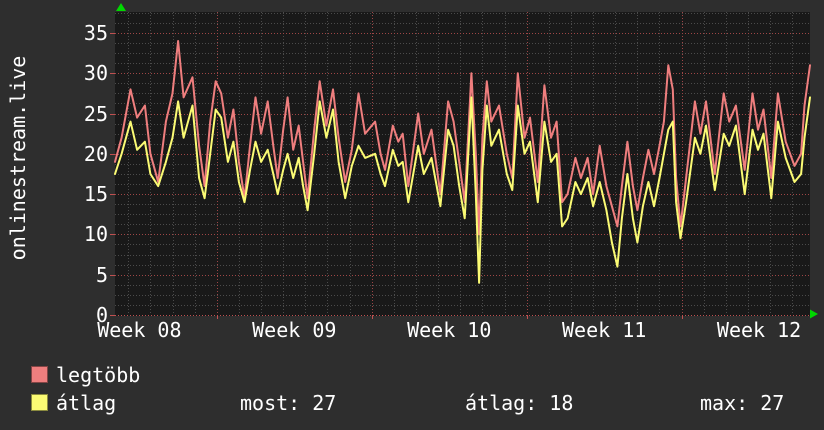 This screenshot has height=430, width=824. What do you see at coordinates (95, 73) in the screenshot?
I see `y-tick-label: 30` at bounding box center [95, 73].